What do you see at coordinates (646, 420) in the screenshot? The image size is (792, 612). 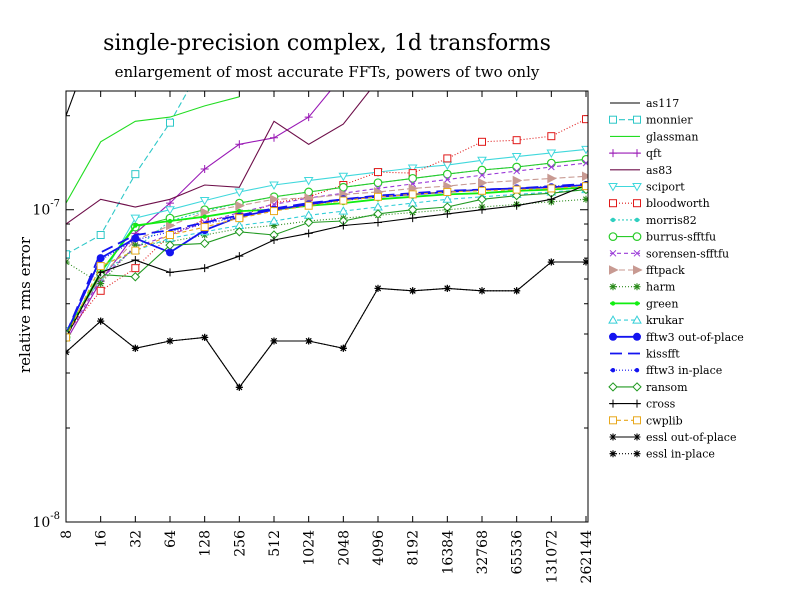 I see `legend-item: cwplib` at bounding box center [646, 420].